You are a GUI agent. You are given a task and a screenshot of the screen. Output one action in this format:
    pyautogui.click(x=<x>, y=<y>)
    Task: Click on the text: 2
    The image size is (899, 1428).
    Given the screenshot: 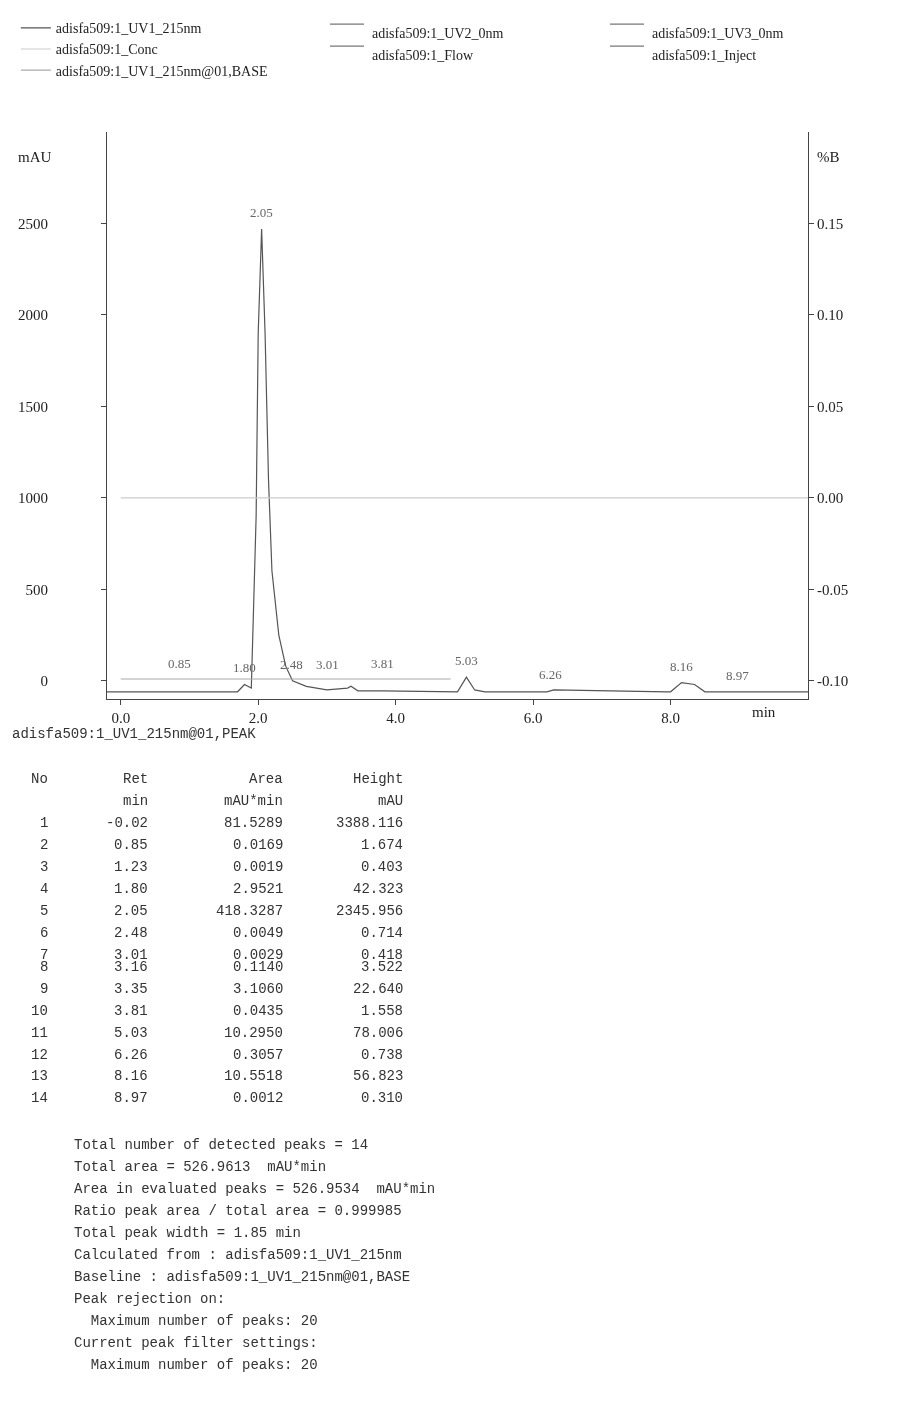 What is the action you would take?
    pyautogui.click(x=44, y=845)
    